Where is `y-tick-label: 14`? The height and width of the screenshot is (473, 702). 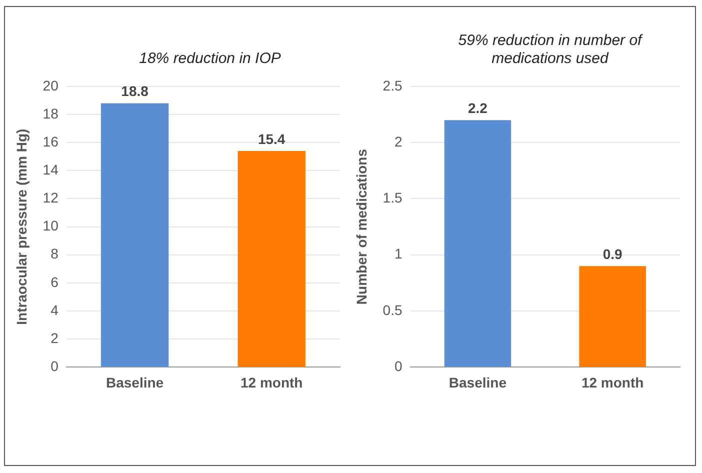
y-tick-label: 14 is located at coordinates (50, 170).